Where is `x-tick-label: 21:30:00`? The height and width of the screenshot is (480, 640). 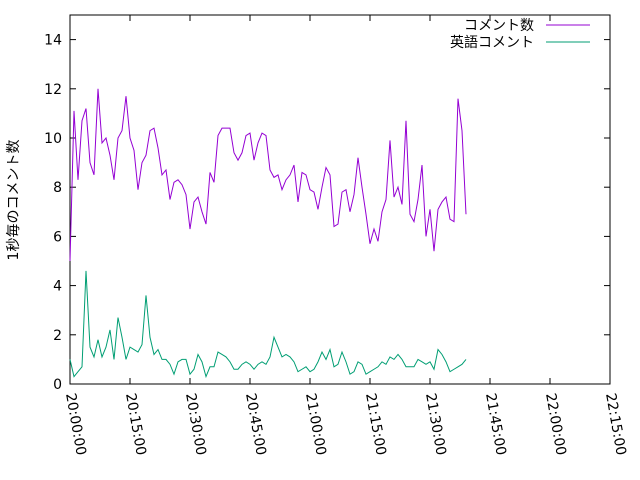 x-tick-label: 21:30:00 is located at coordinates (435, 424).